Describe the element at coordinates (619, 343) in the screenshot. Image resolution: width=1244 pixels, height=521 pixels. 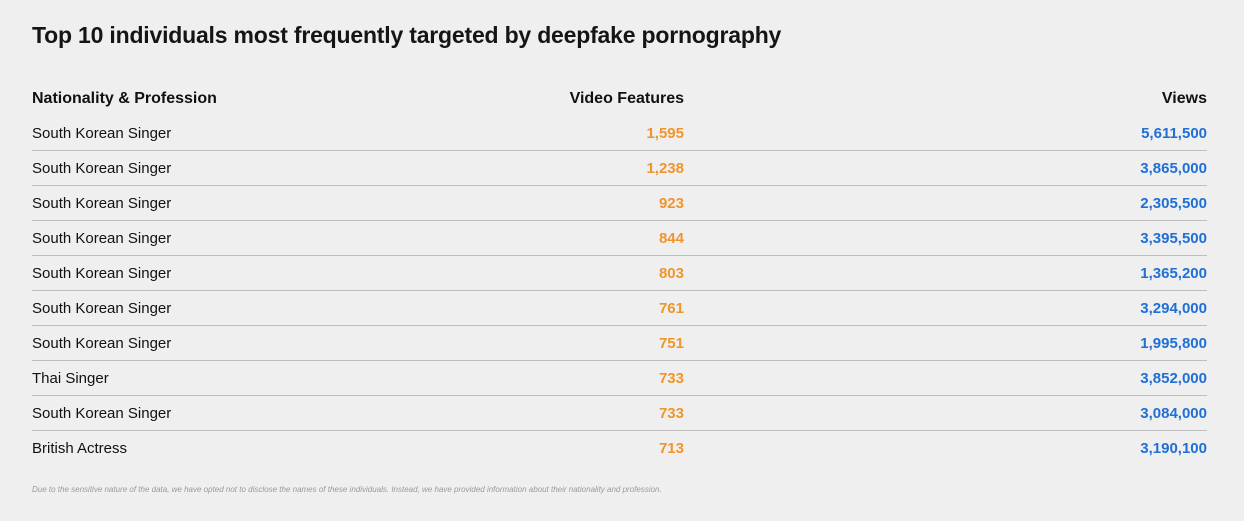
I see `table-row: South Korean Singer 751 1,995,800` at that location.